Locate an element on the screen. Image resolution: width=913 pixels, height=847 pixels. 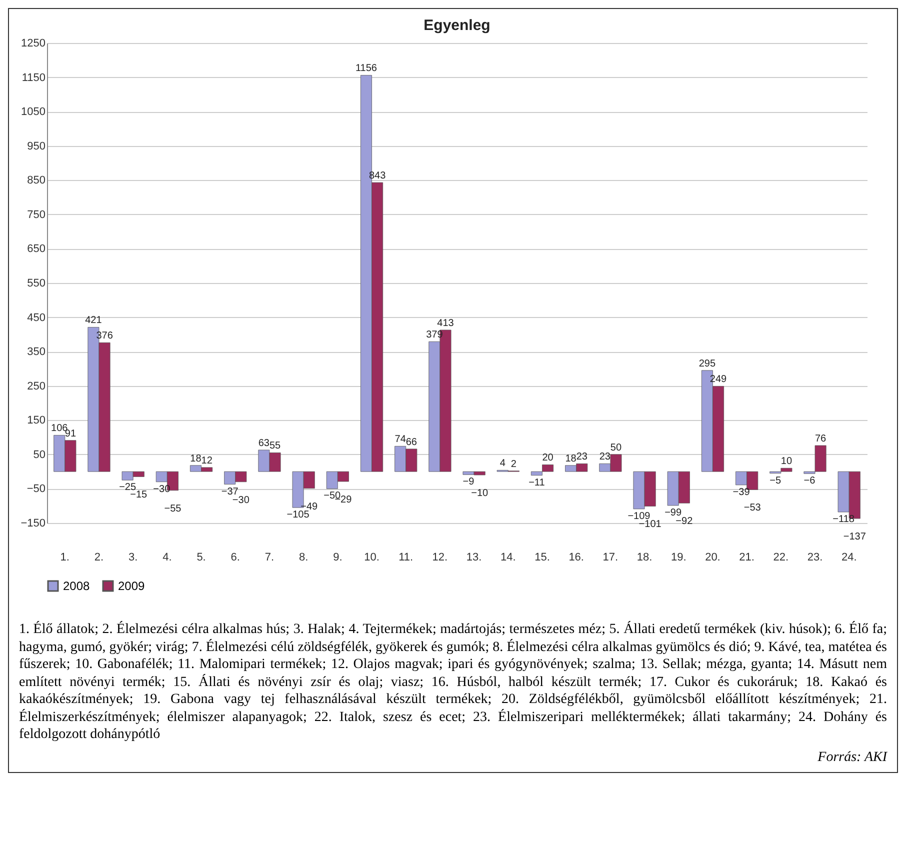
text: Forrás: AKI is located at coordinates (851, 758).